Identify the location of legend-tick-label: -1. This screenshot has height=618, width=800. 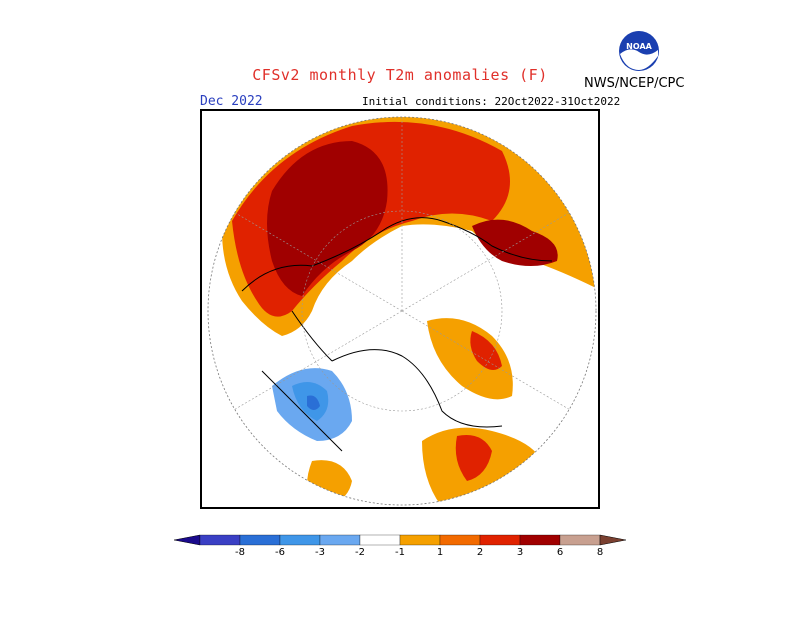
(400, 552).